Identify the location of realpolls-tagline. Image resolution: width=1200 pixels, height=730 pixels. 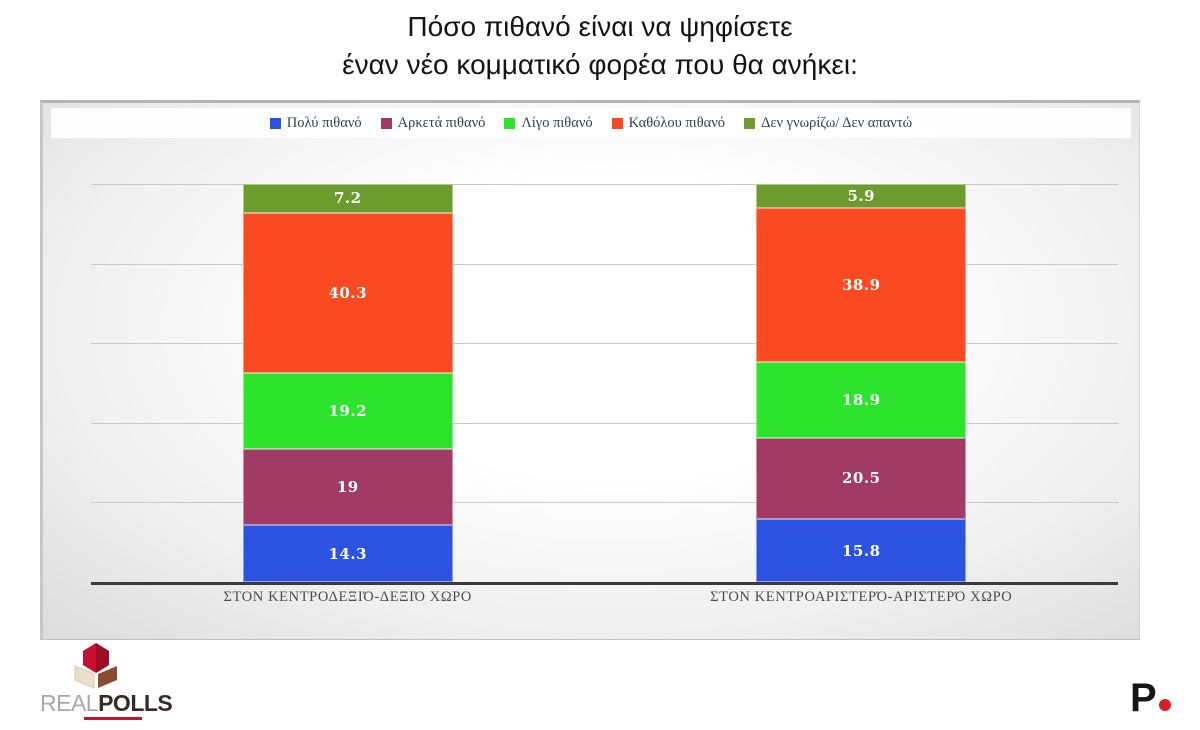
(113, 718).